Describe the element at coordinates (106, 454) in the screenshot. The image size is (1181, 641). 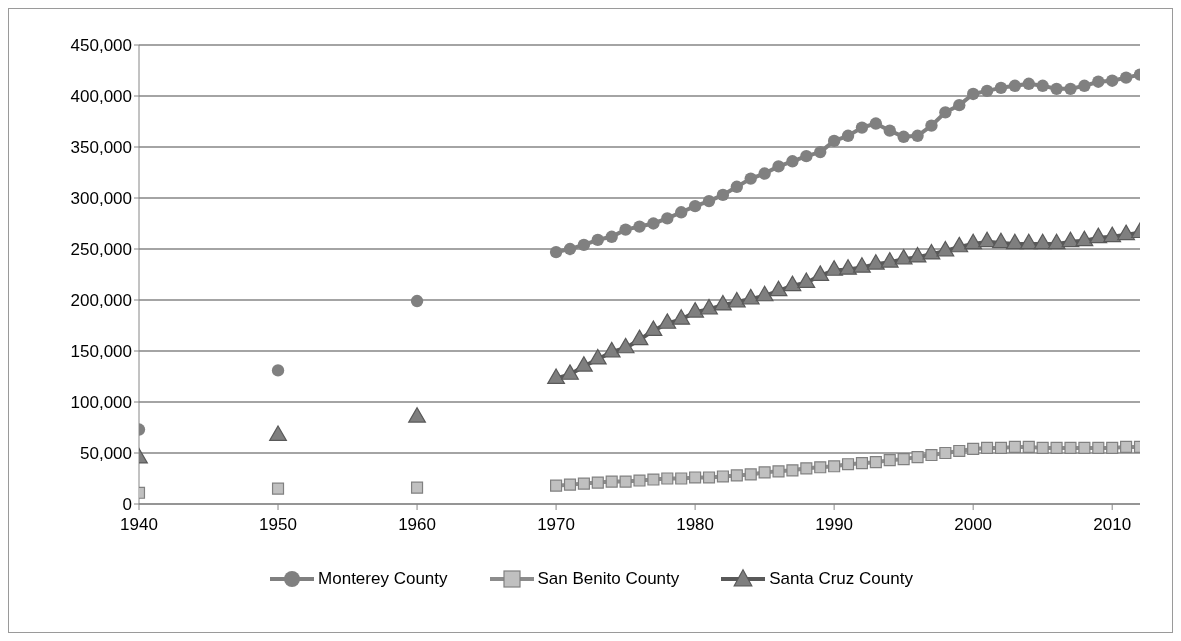
I see `y-tick-label: 50,000` at that location.